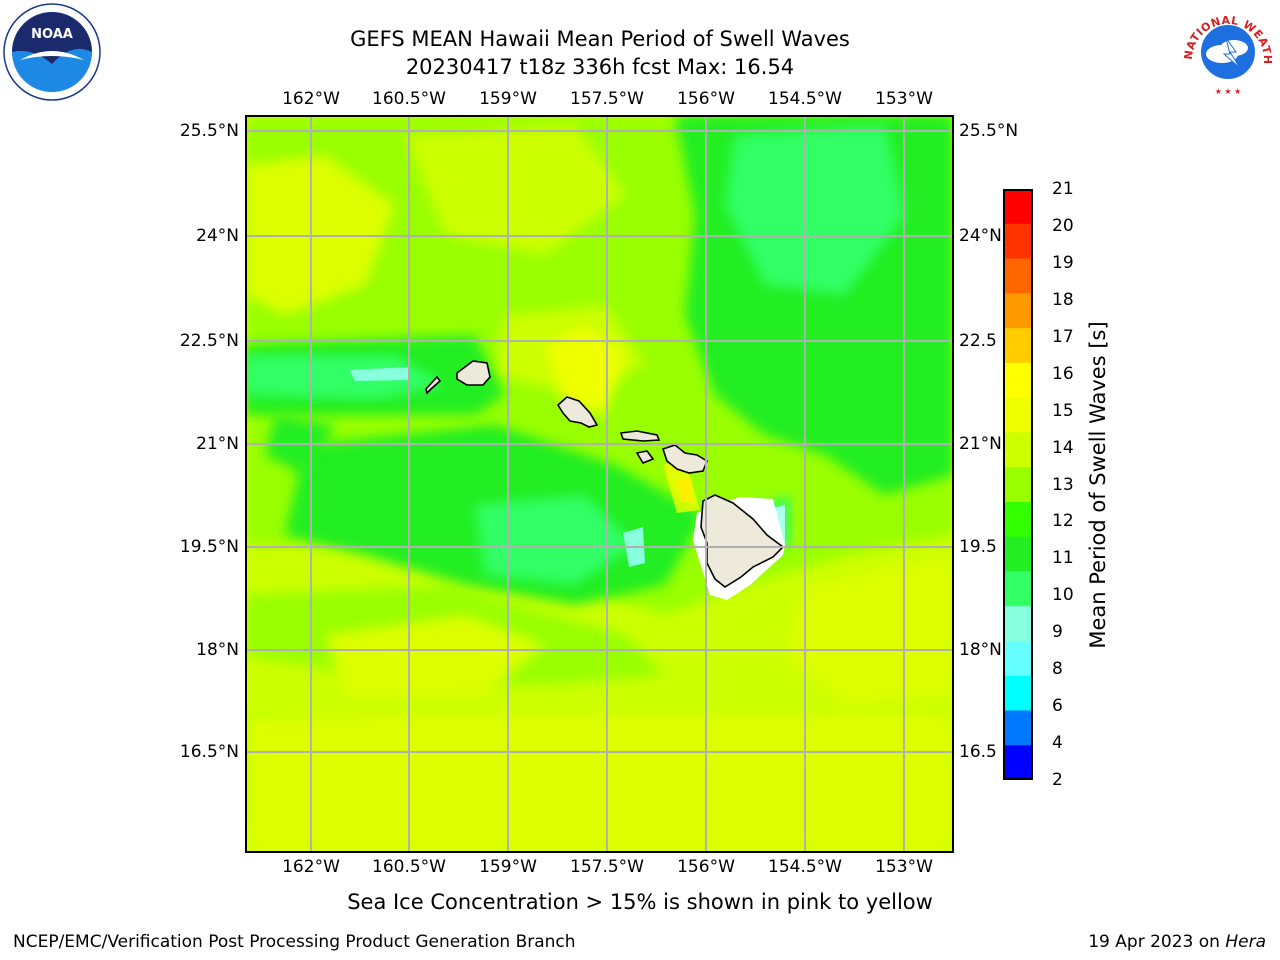  Describe the element at coordinates (978, 752) in the screenshot. I see `lat-tick-right: 16.5` at that location.